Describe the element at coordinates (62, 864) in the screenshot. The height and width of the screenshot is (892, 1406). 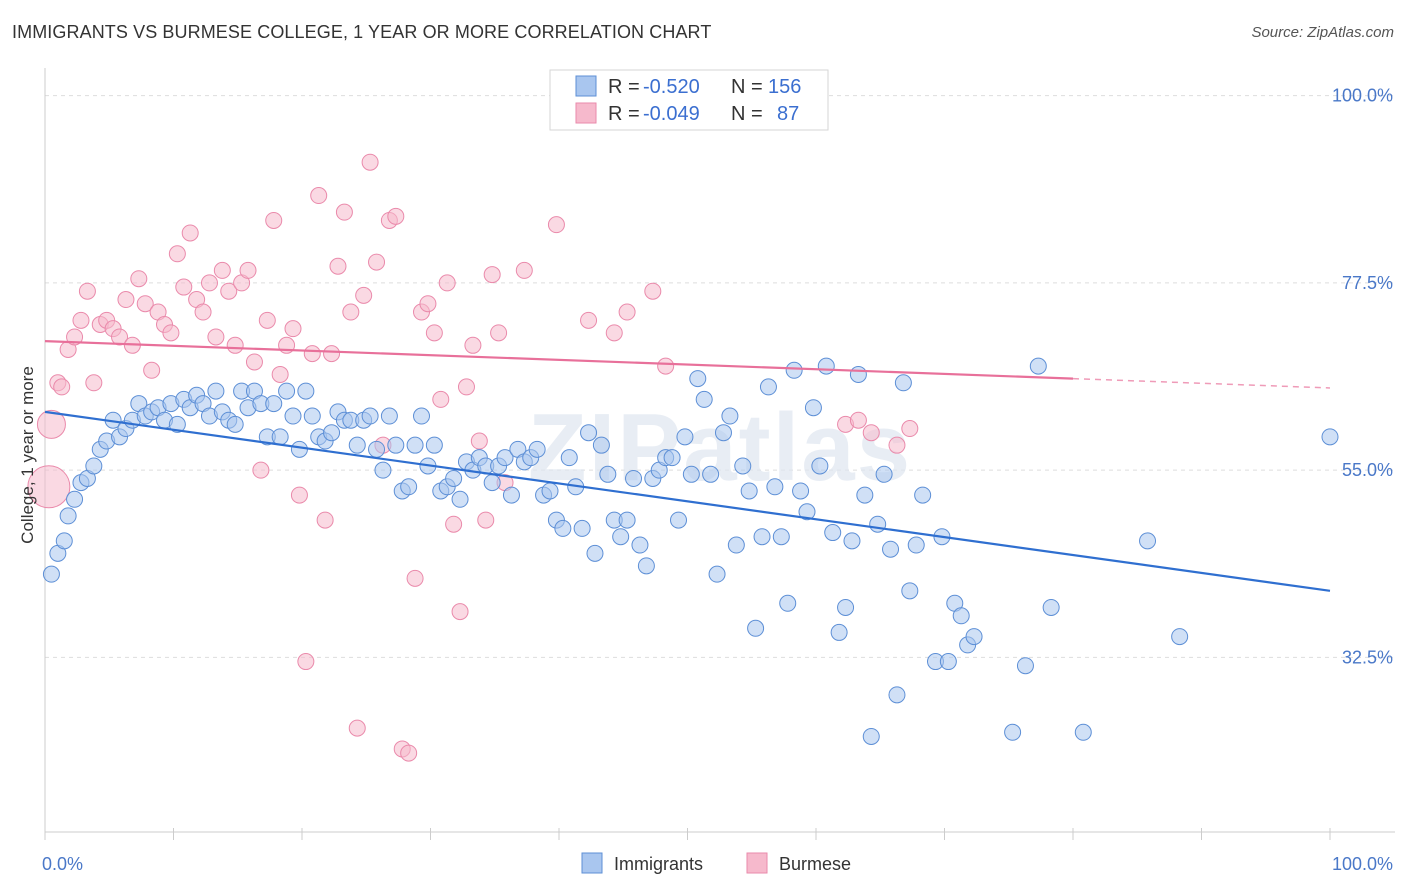
I see `x-tick-label: 0.0%` at that location.